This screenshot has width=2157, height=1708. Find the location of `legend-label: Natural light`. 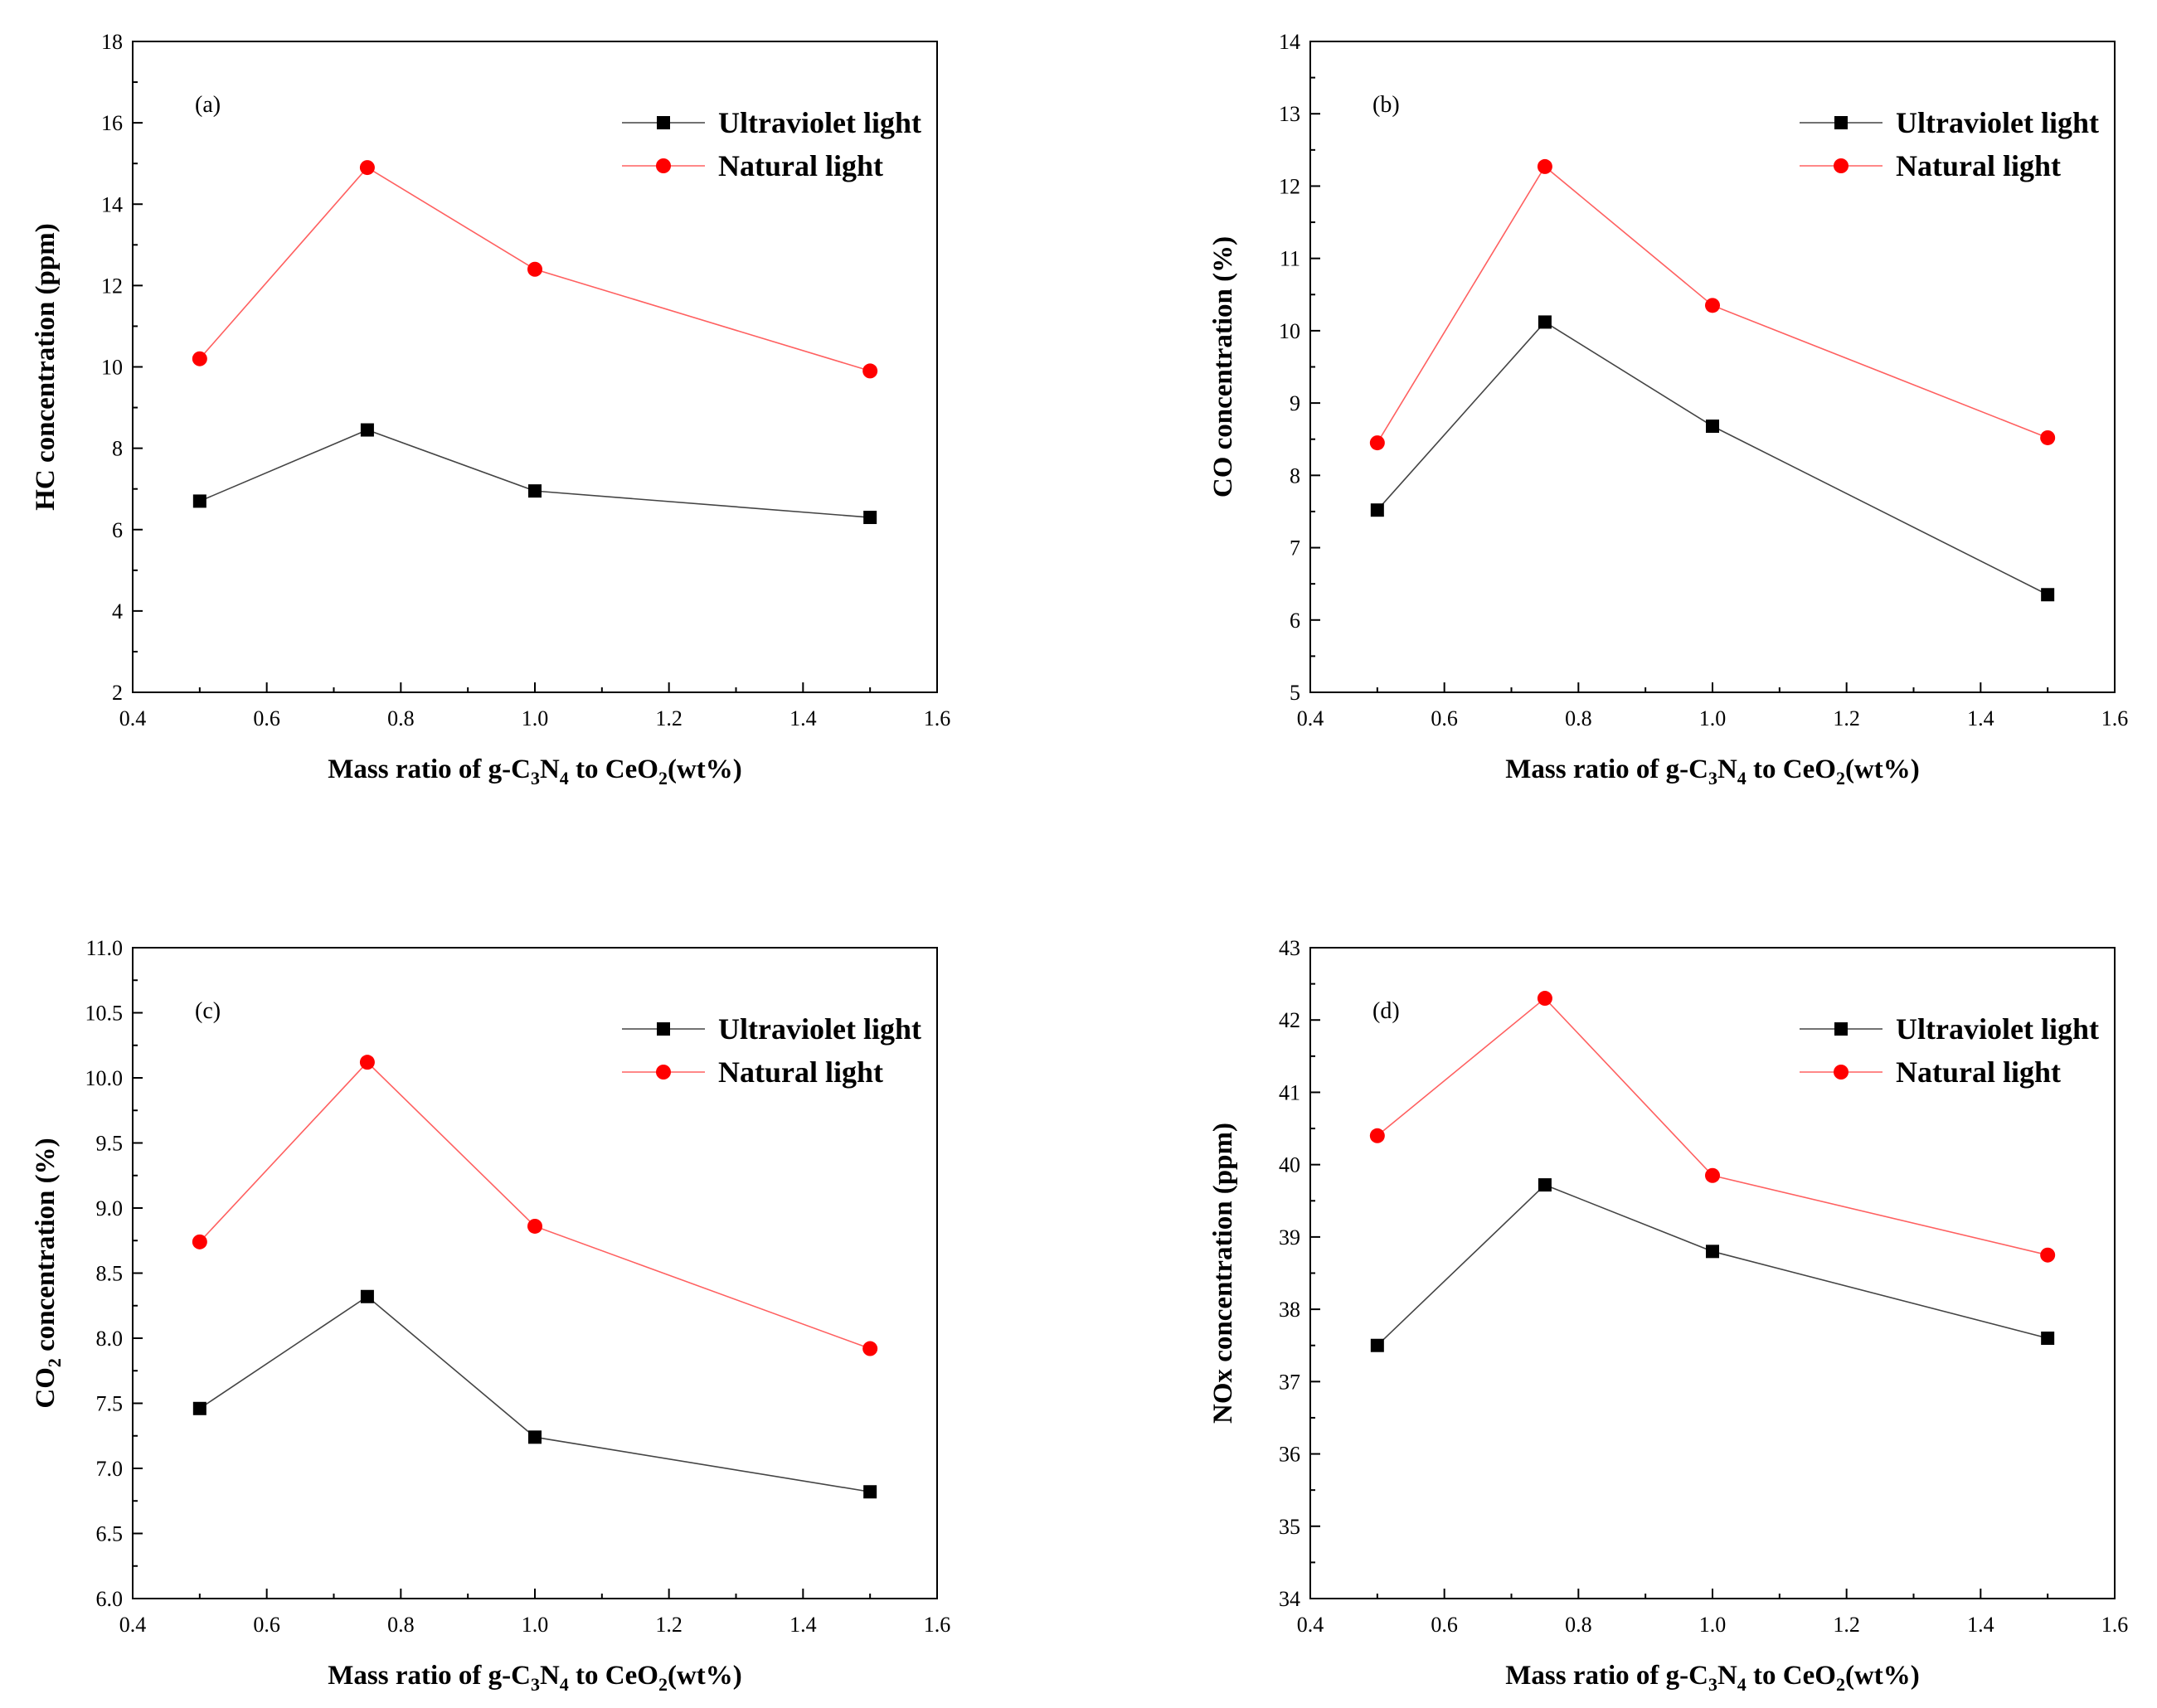

legend-label: Natural light is located at coordinates (1978, 165).